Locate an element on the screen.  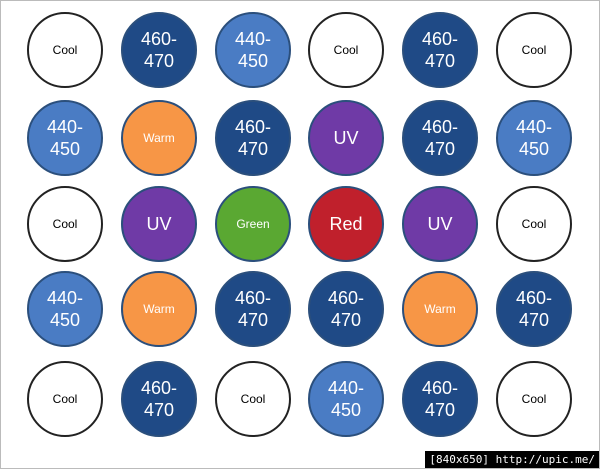
led-label: Red is located at coordinates (346, 224).